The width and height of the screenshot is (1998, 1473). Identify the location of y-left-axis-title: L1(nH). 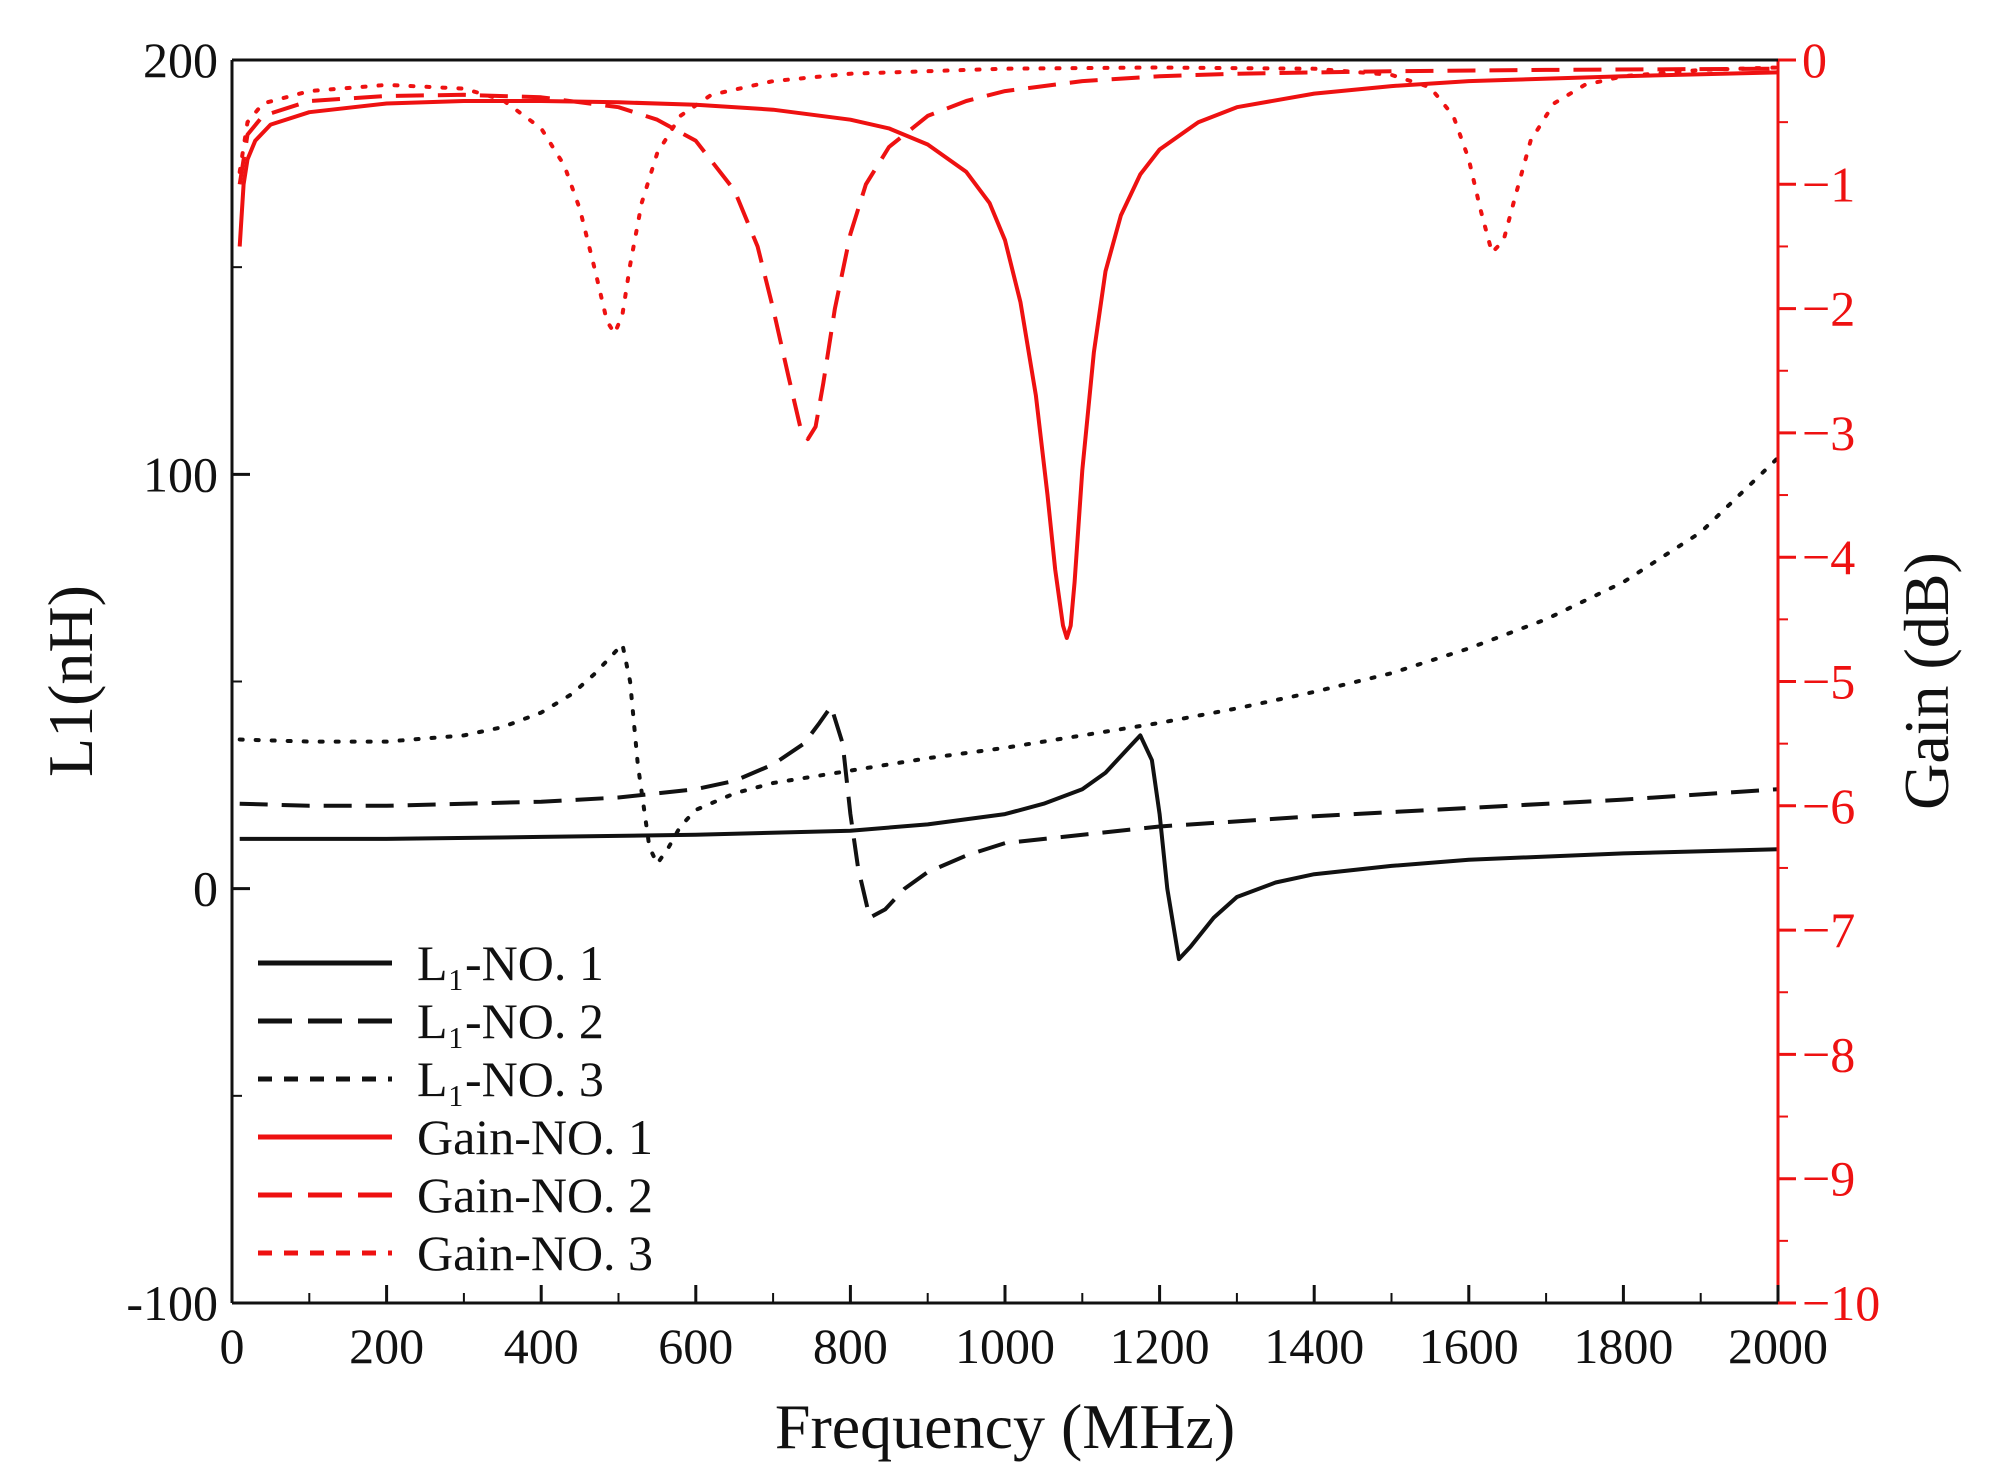
(70, 681).